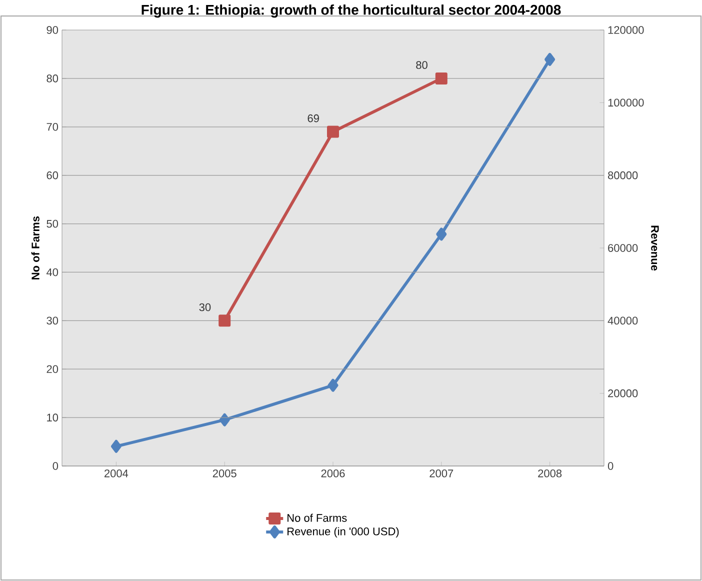 Image resolution: width=702 pixels, height=581 pixels. I want to click on x-tick-label: 2007, so click(442, 474).